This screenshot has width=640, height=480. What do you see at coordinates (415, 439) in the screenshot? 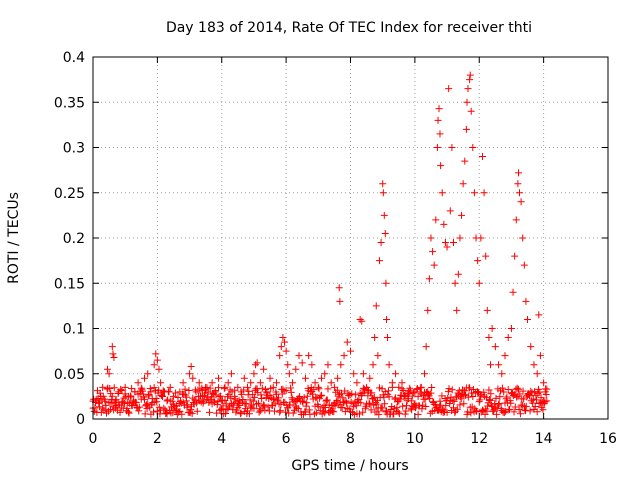
I see `x-tick-label: 10` at bounding box center [415, 439].